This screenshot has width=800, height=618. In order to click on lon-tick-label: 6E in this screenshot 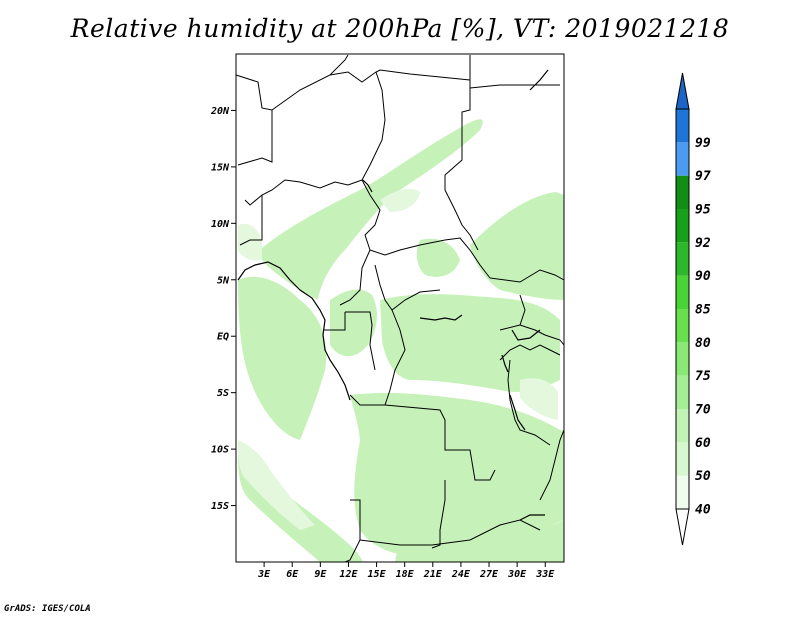, I will do `click(292, 574)`.